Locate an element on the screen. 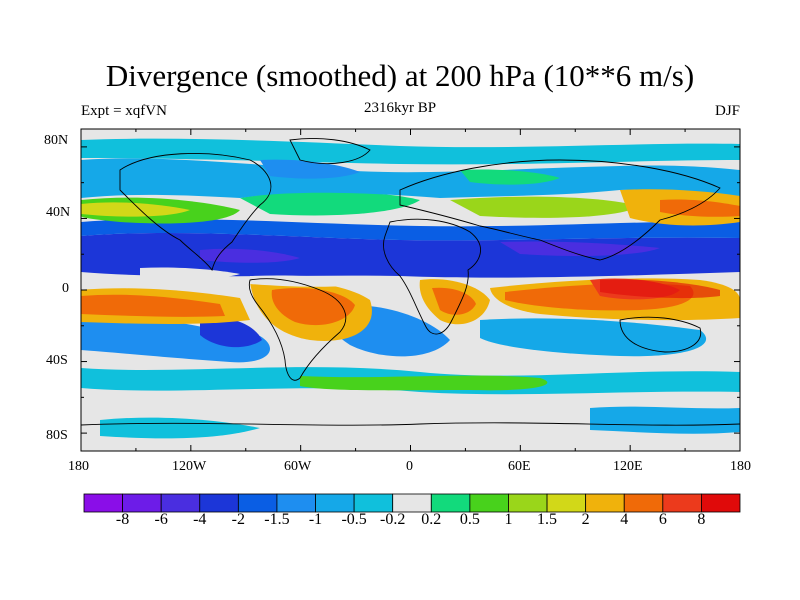 This screenshot has height=600, width=800. north-atlantic-divergence is located at coordinates (330, 203).